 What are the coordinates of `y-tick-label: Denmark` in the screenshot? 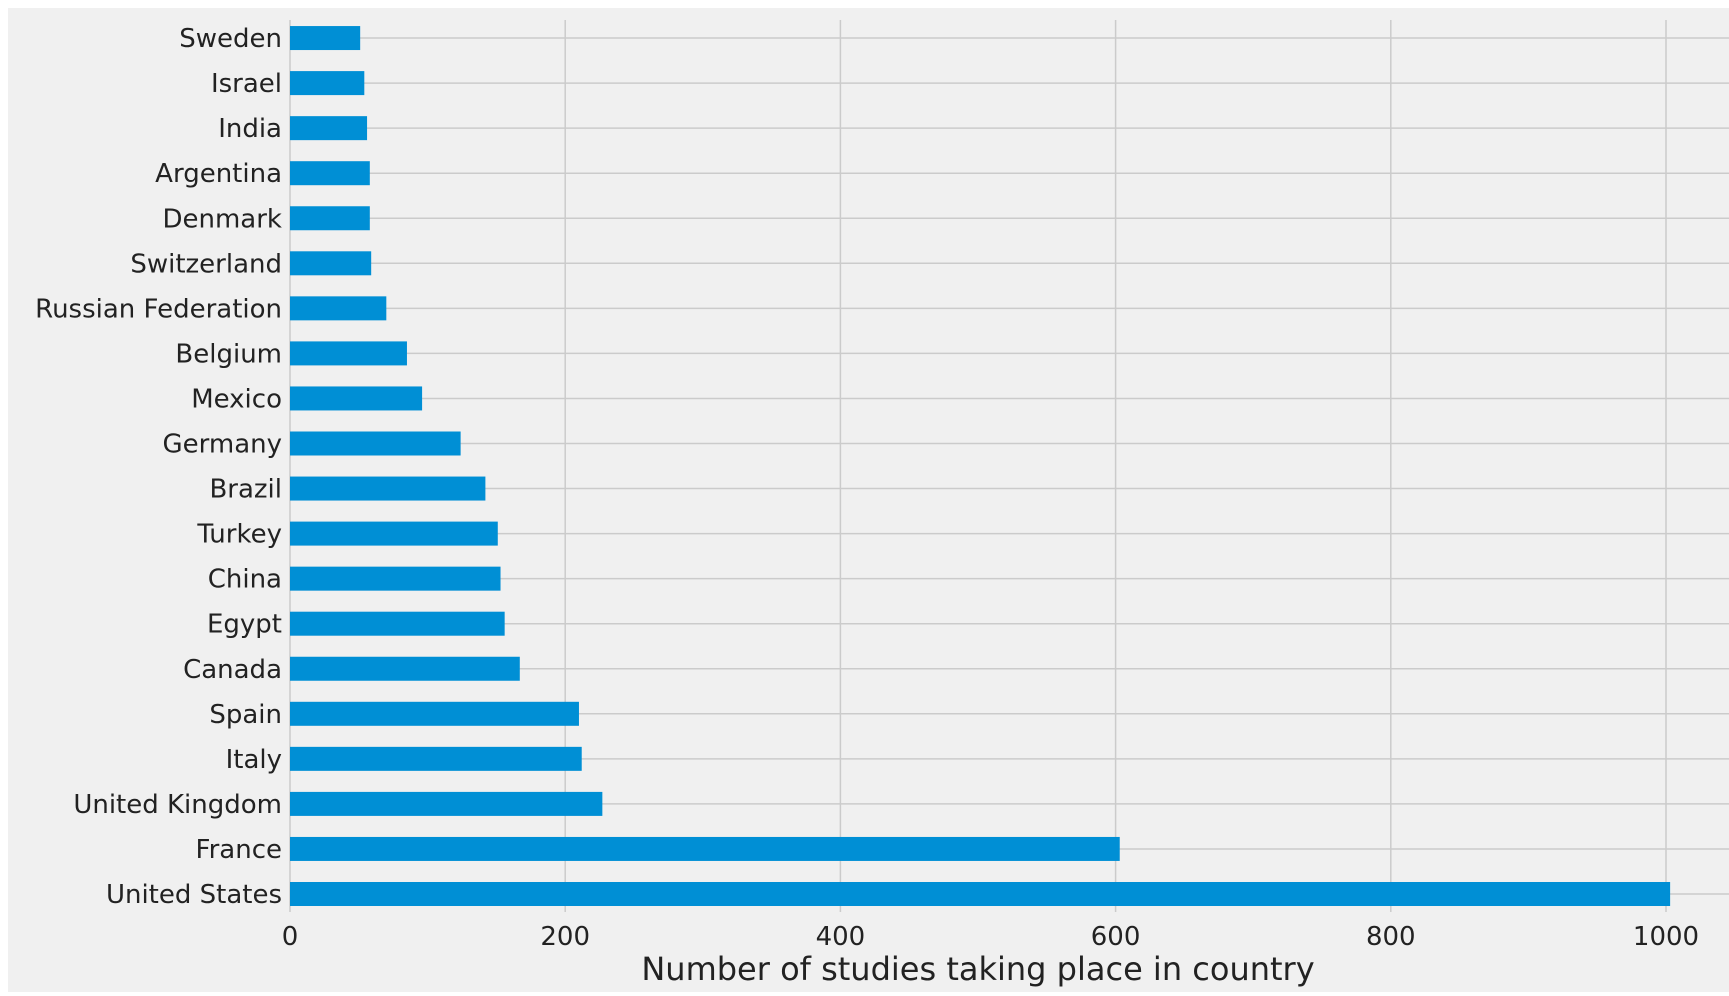 It's located at (222, 219).